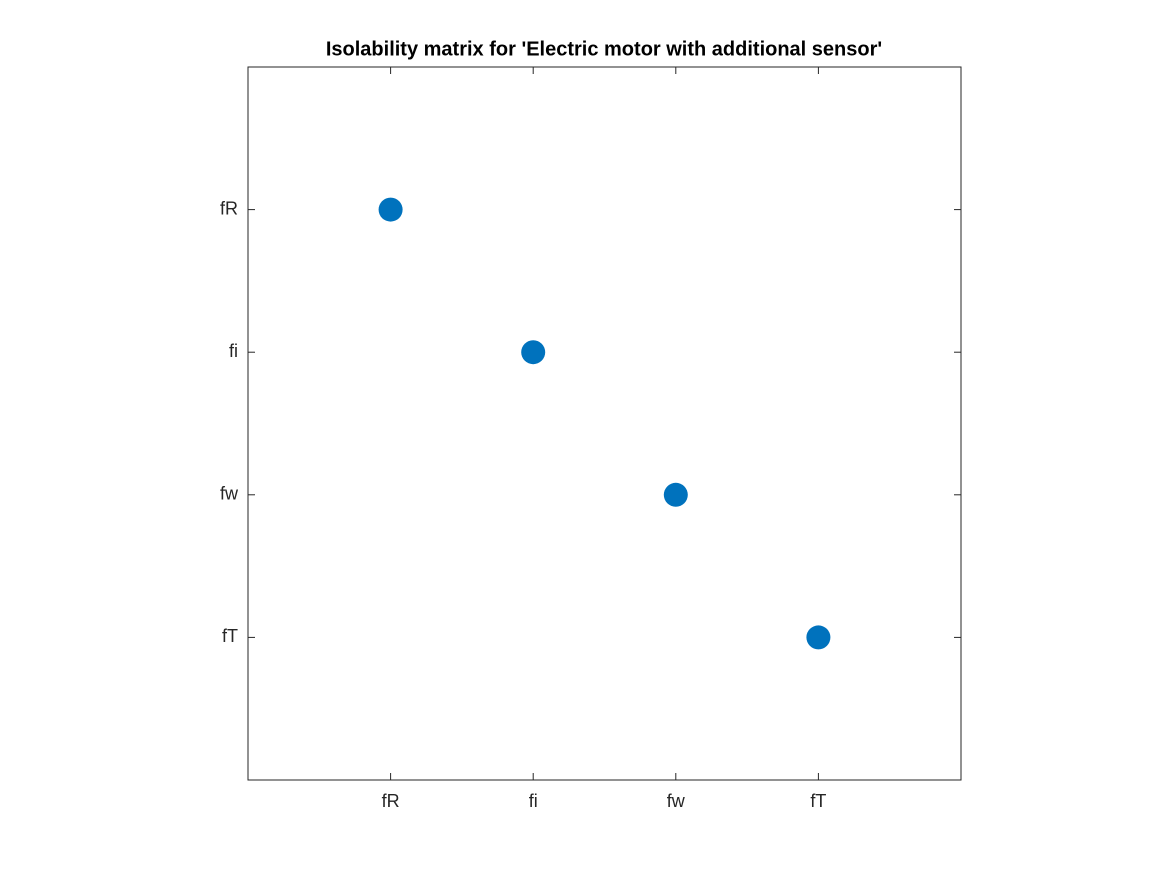 This screenshot has width=1167, height=875. I want to click on y-tick-label: fR, so click(229, 208).